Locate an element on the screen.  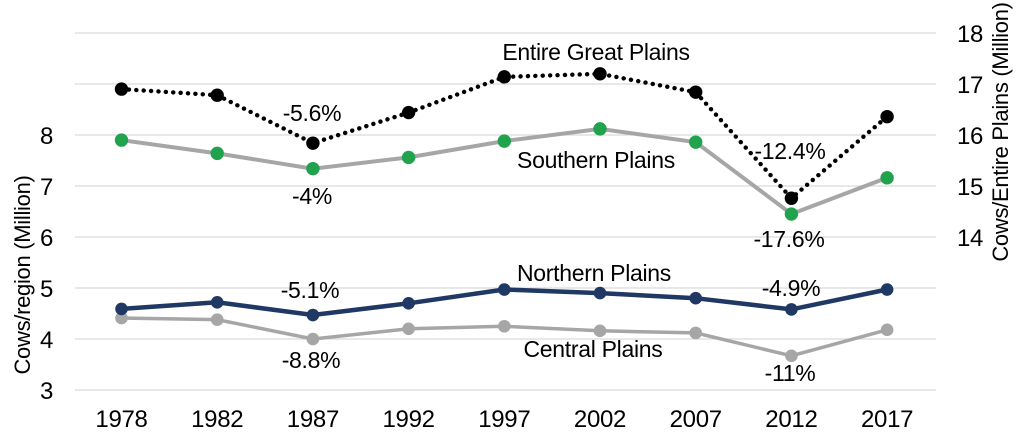
series-central-plains-label: Central Plains is located at coordinates (593, 349).